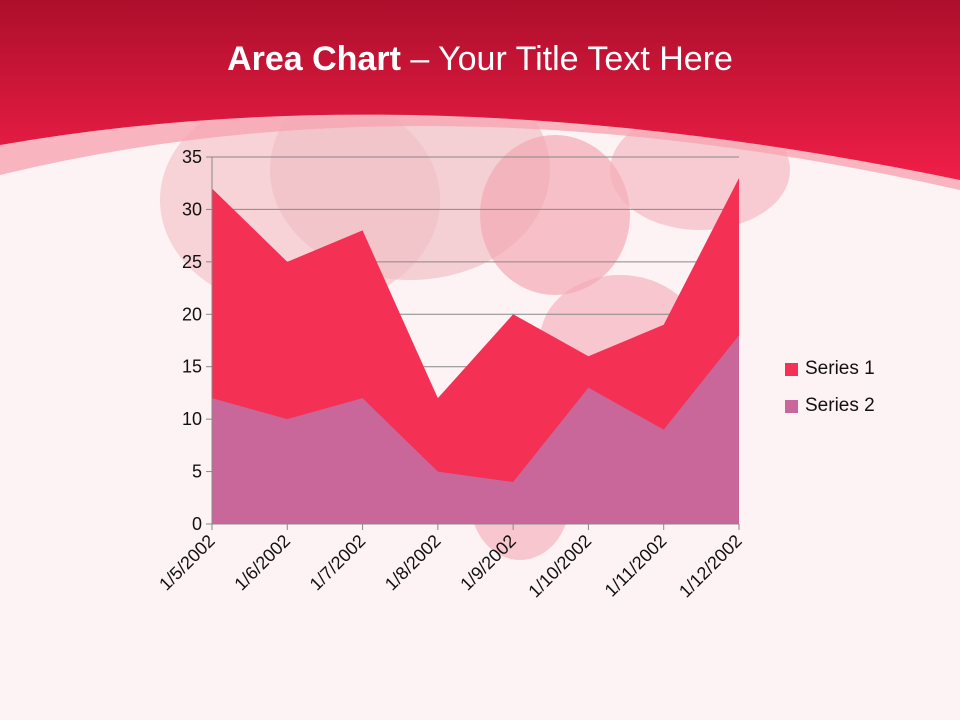  Describe the element at coordinates (840, 405) in the screenshot. I see `legend-label: Series 2` at that location.